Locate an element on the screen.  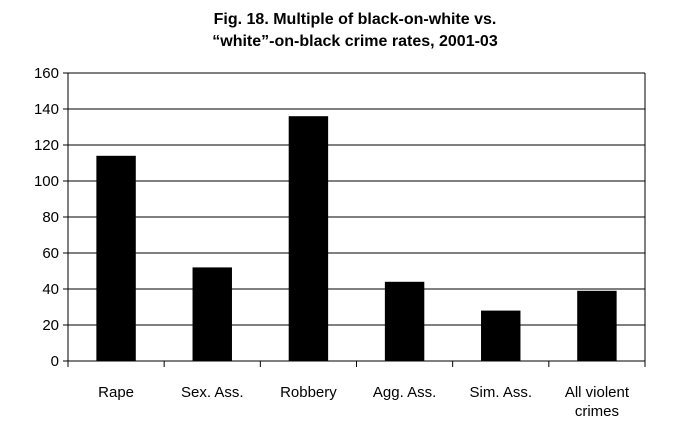
x-label-4: Sim. Ass. is located at coordinates (500, 392).